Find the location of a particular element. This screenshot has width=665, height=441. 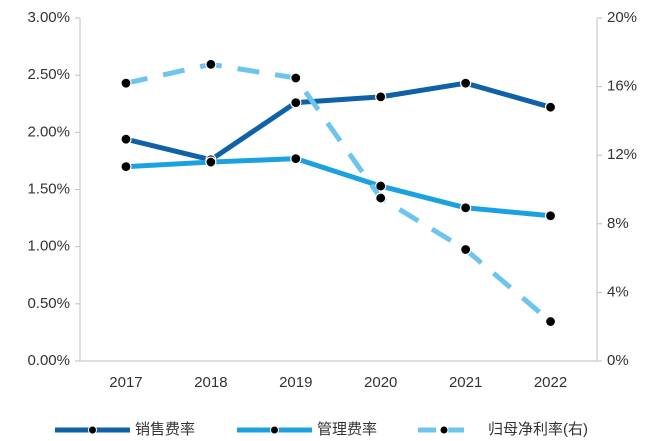

x-tick-label: 2018 is located at coordinates (210, 382).